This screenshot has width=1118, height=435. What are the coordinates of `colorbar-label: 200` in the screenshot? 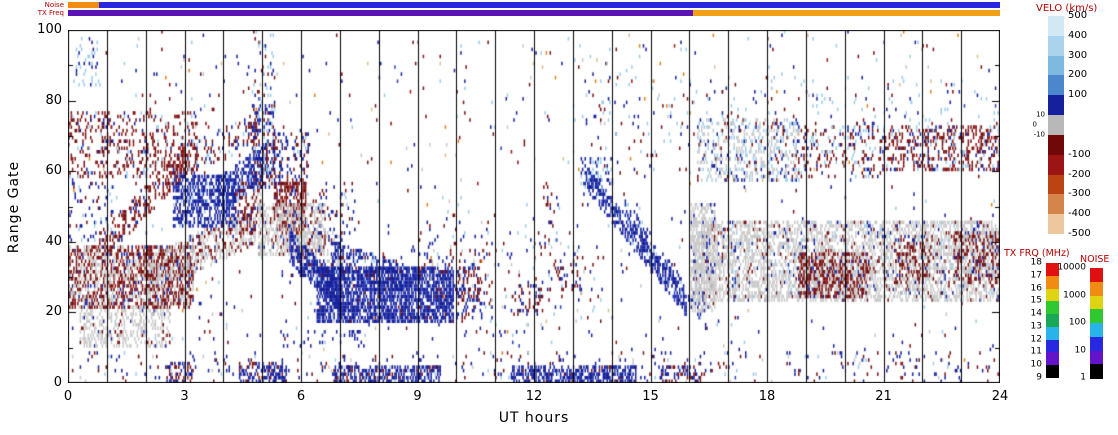 It's located at (1078, 75).